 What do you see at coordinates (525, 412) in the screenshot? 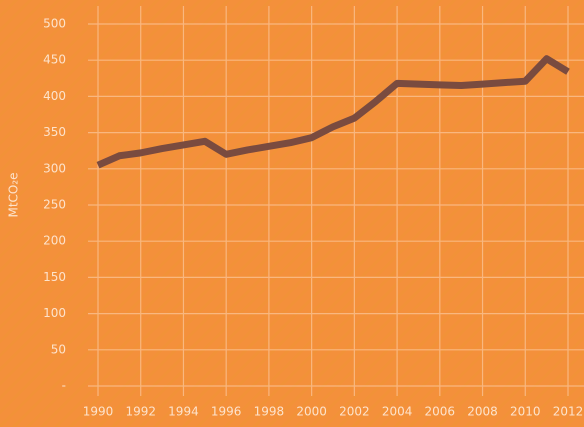
I see `x-tick-label: 2010` at bounding box center [525, 412].